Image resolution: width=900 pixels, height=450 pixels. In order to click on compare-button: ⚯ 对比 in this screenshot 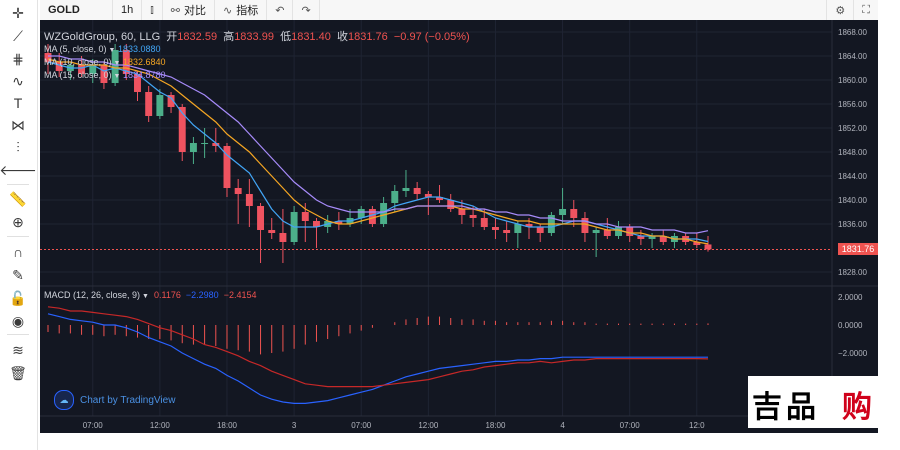, I will do `click(189, 10)`.